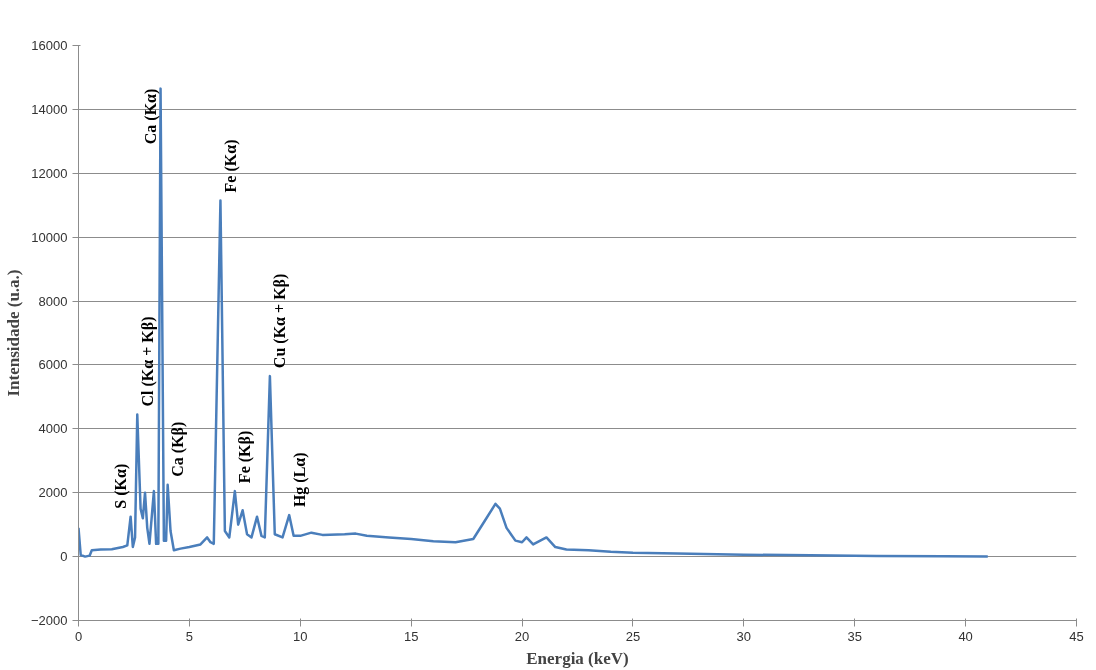  I want to click on annotation: S (Kα), so click(121, 486).